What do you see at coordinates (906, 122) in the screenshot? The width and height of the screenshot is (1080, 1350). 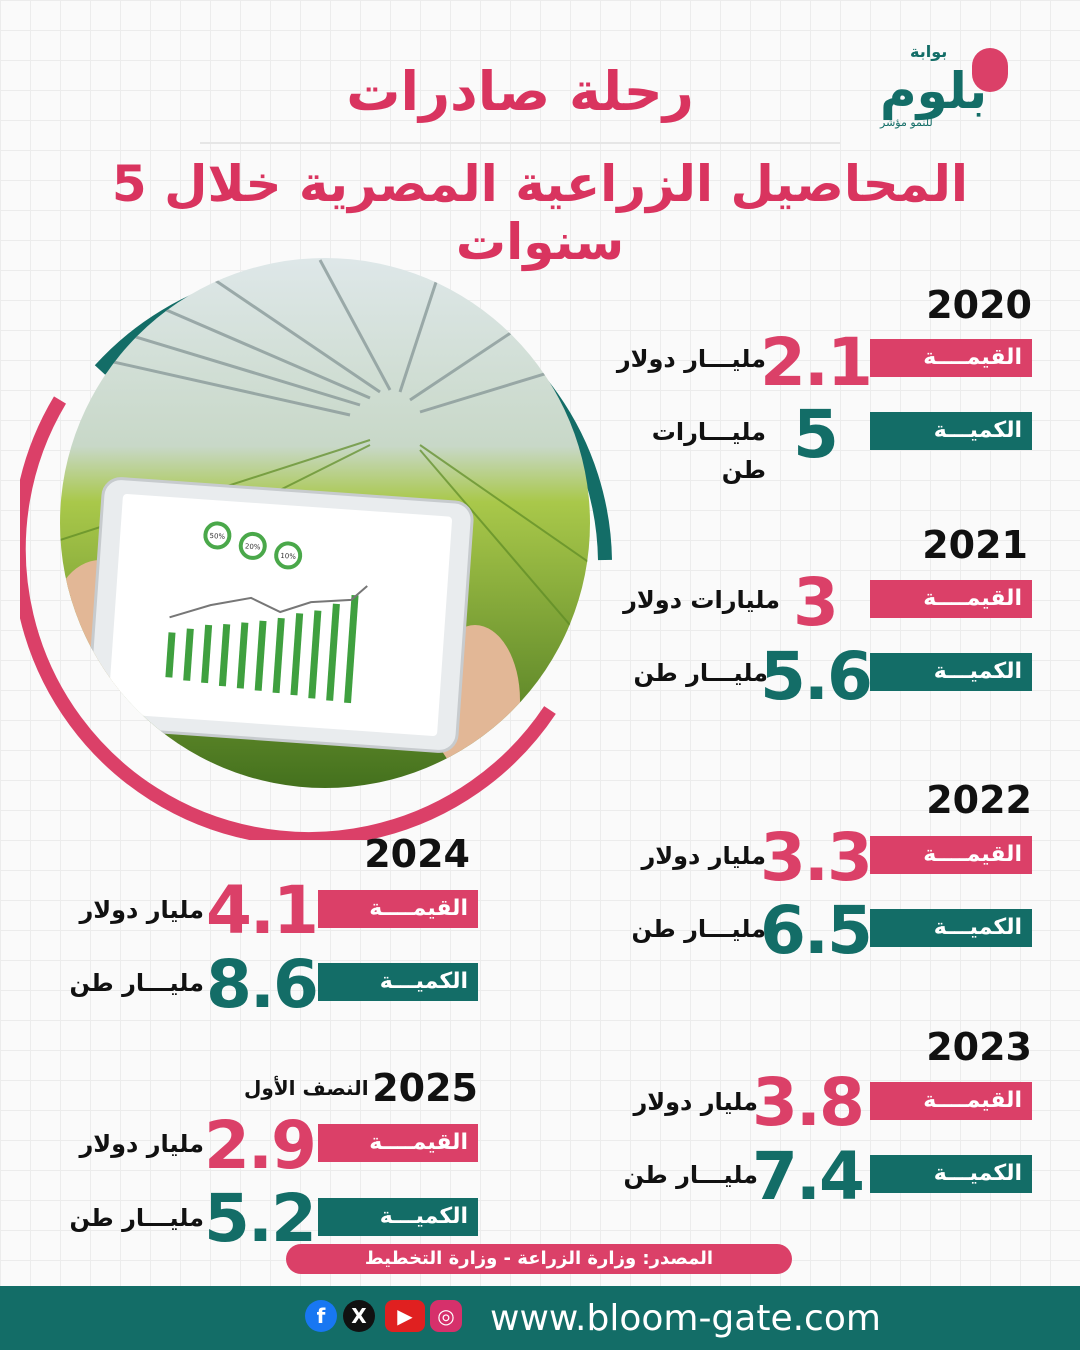 I see `logo-tagline: للنمو مؤشر` at bounding box center [906, 122].